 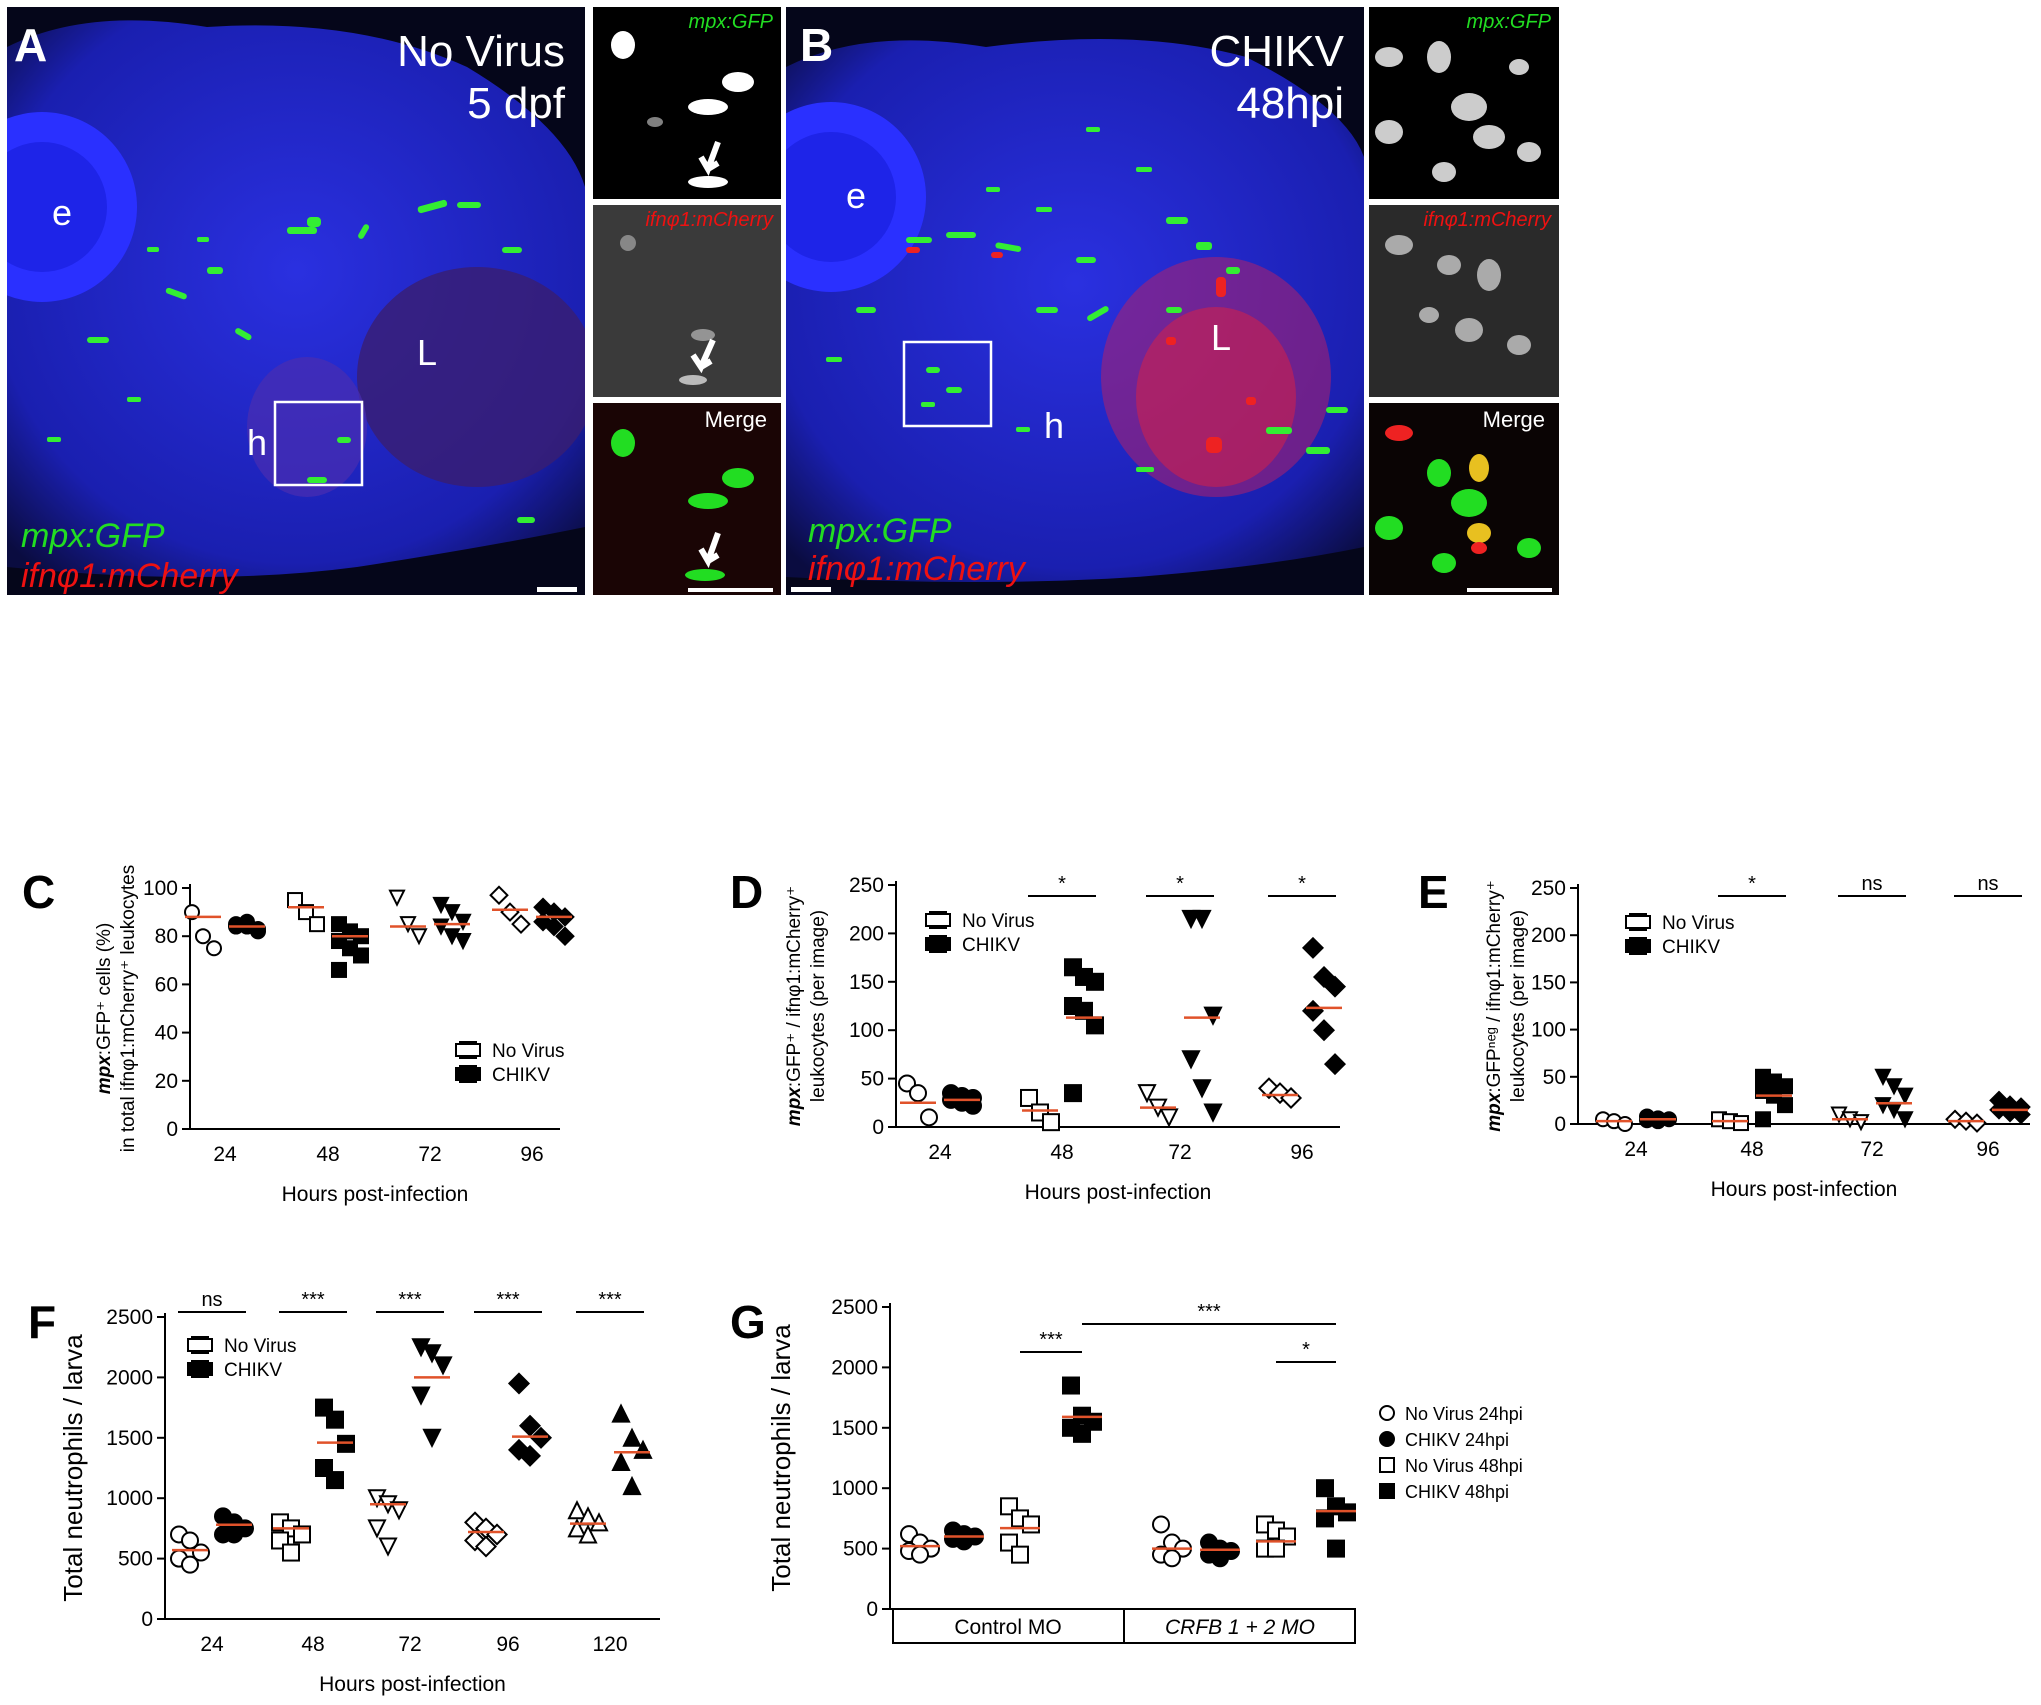 What do you see at coordinates (610, 1300) in the screenshot?
I see `significance-label: ***` at bounding box center [610, 1300].